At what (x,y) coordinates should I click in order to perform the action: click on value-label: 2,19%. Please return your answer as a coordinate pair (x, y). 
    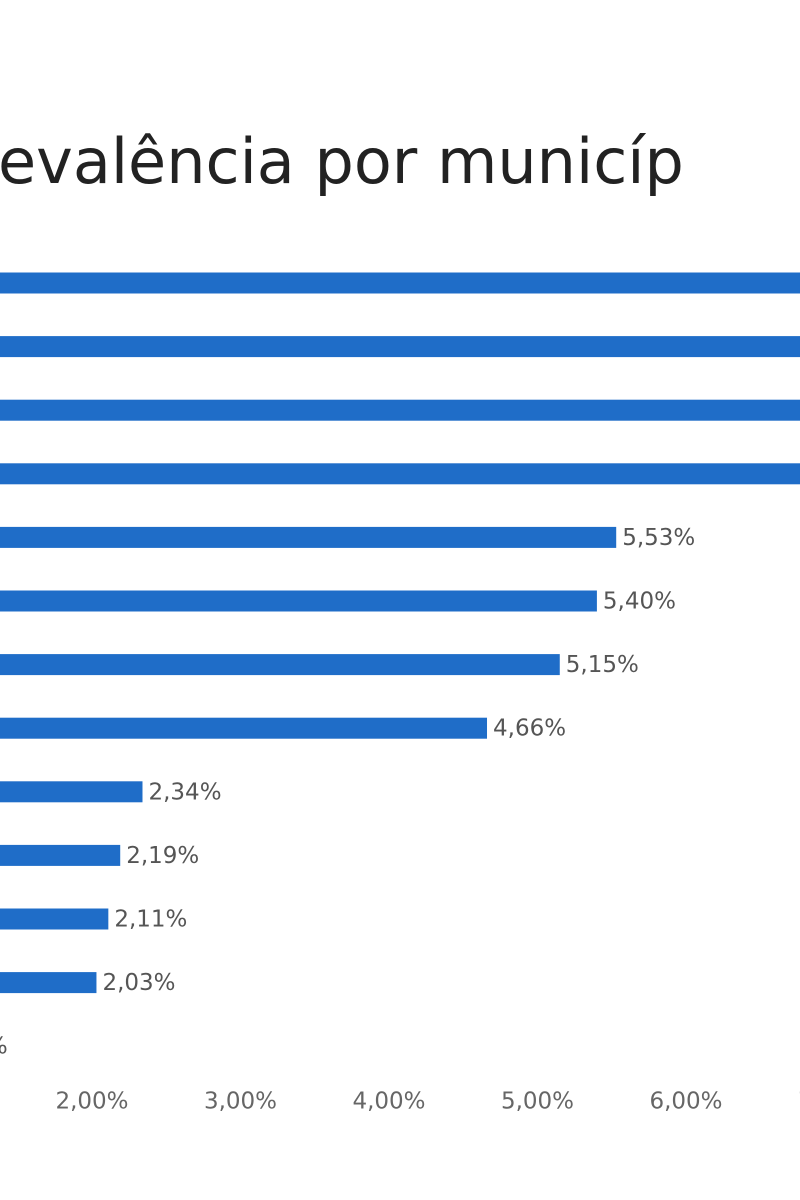
    Looking at the image, I should click on (162, 856).